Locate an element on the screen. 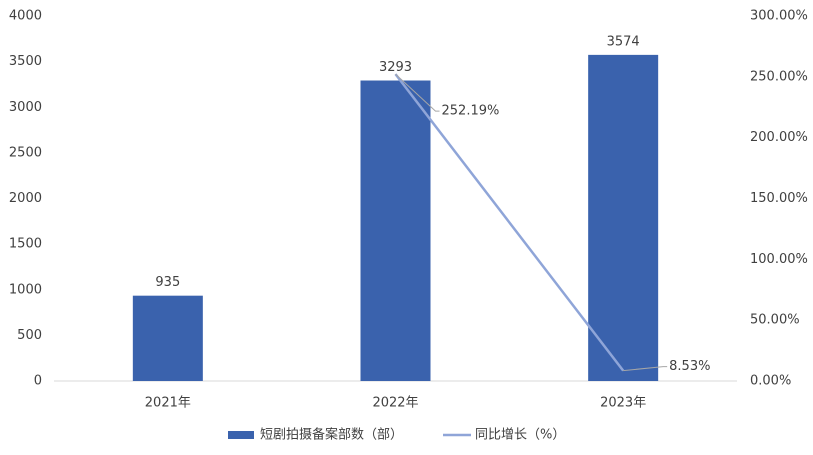 The image size is (813, 455). y-tick-label: 1500 is located at coordinates (25, 244).